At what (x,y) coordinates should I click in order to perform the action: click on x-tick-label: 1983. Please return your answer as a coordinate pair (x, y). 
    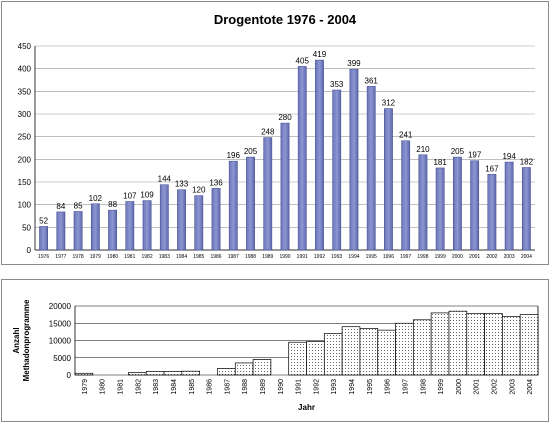
    Looking at the image, I should click on (156, 387).